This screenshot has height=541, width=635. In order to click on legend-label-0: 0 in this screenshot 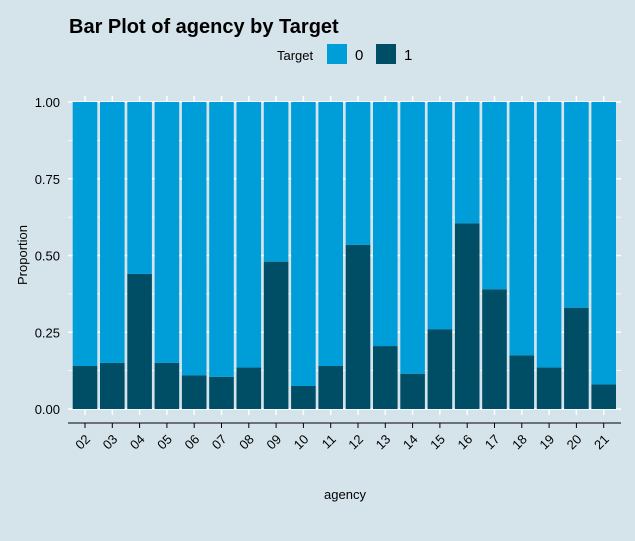, I will do `click(359, 55)`.